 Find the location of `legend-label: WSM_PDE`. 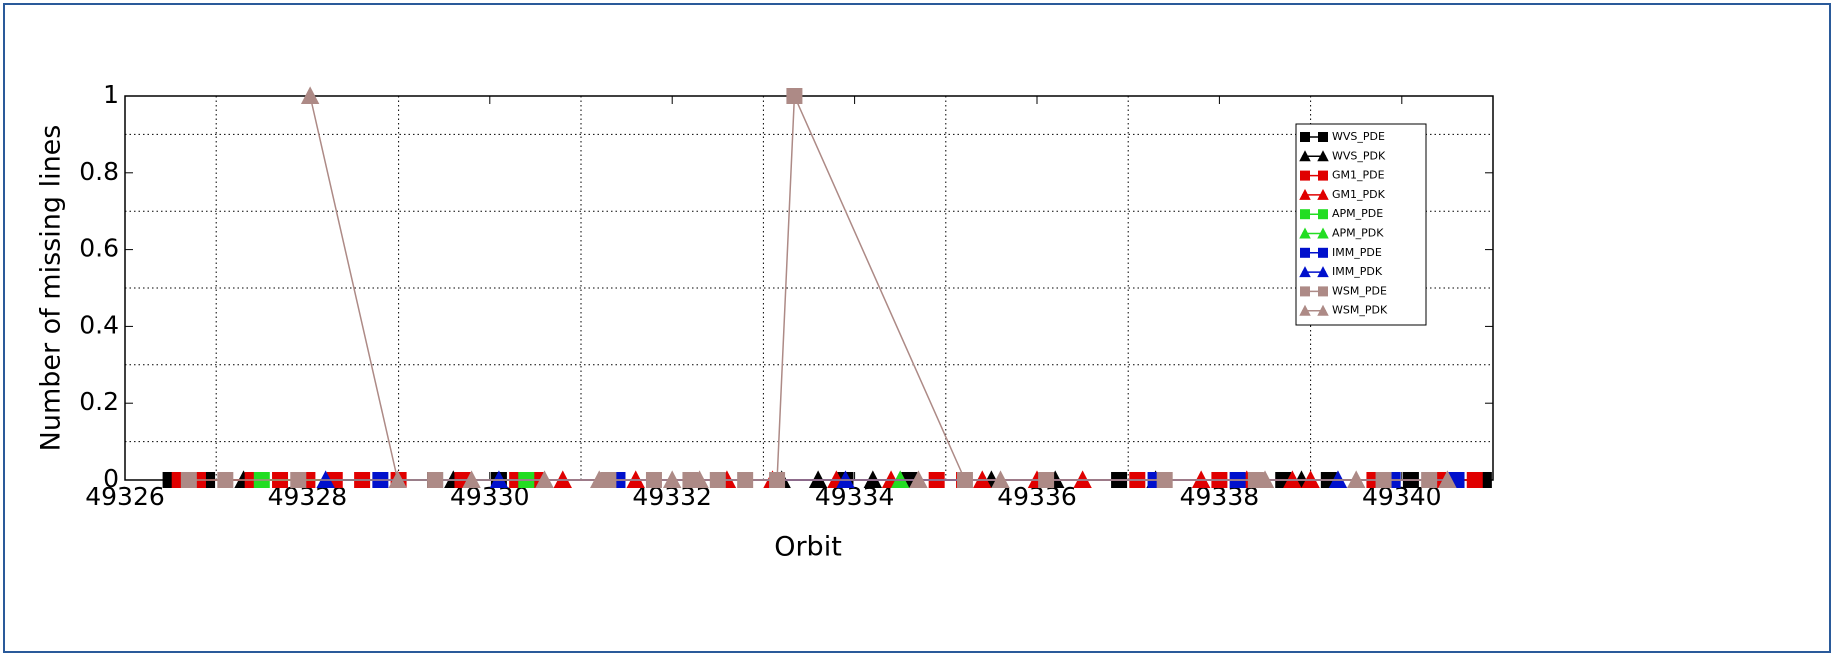

legend-label: WSM_PDE is located at coordinates (1359, 290).